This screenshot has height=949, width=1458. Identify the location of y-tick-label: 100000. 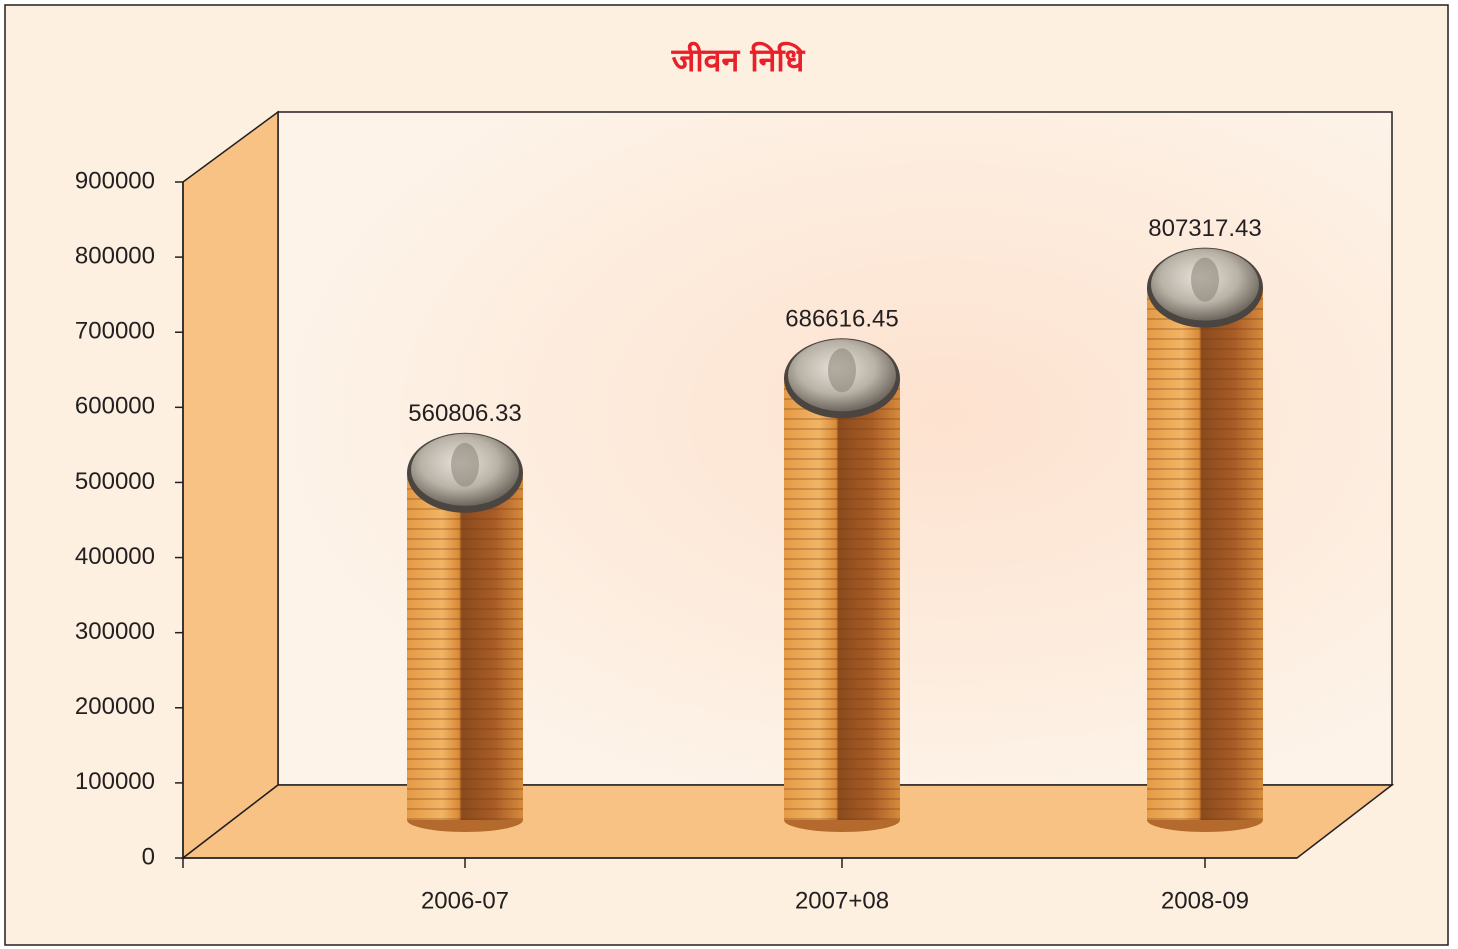
(115, 781).